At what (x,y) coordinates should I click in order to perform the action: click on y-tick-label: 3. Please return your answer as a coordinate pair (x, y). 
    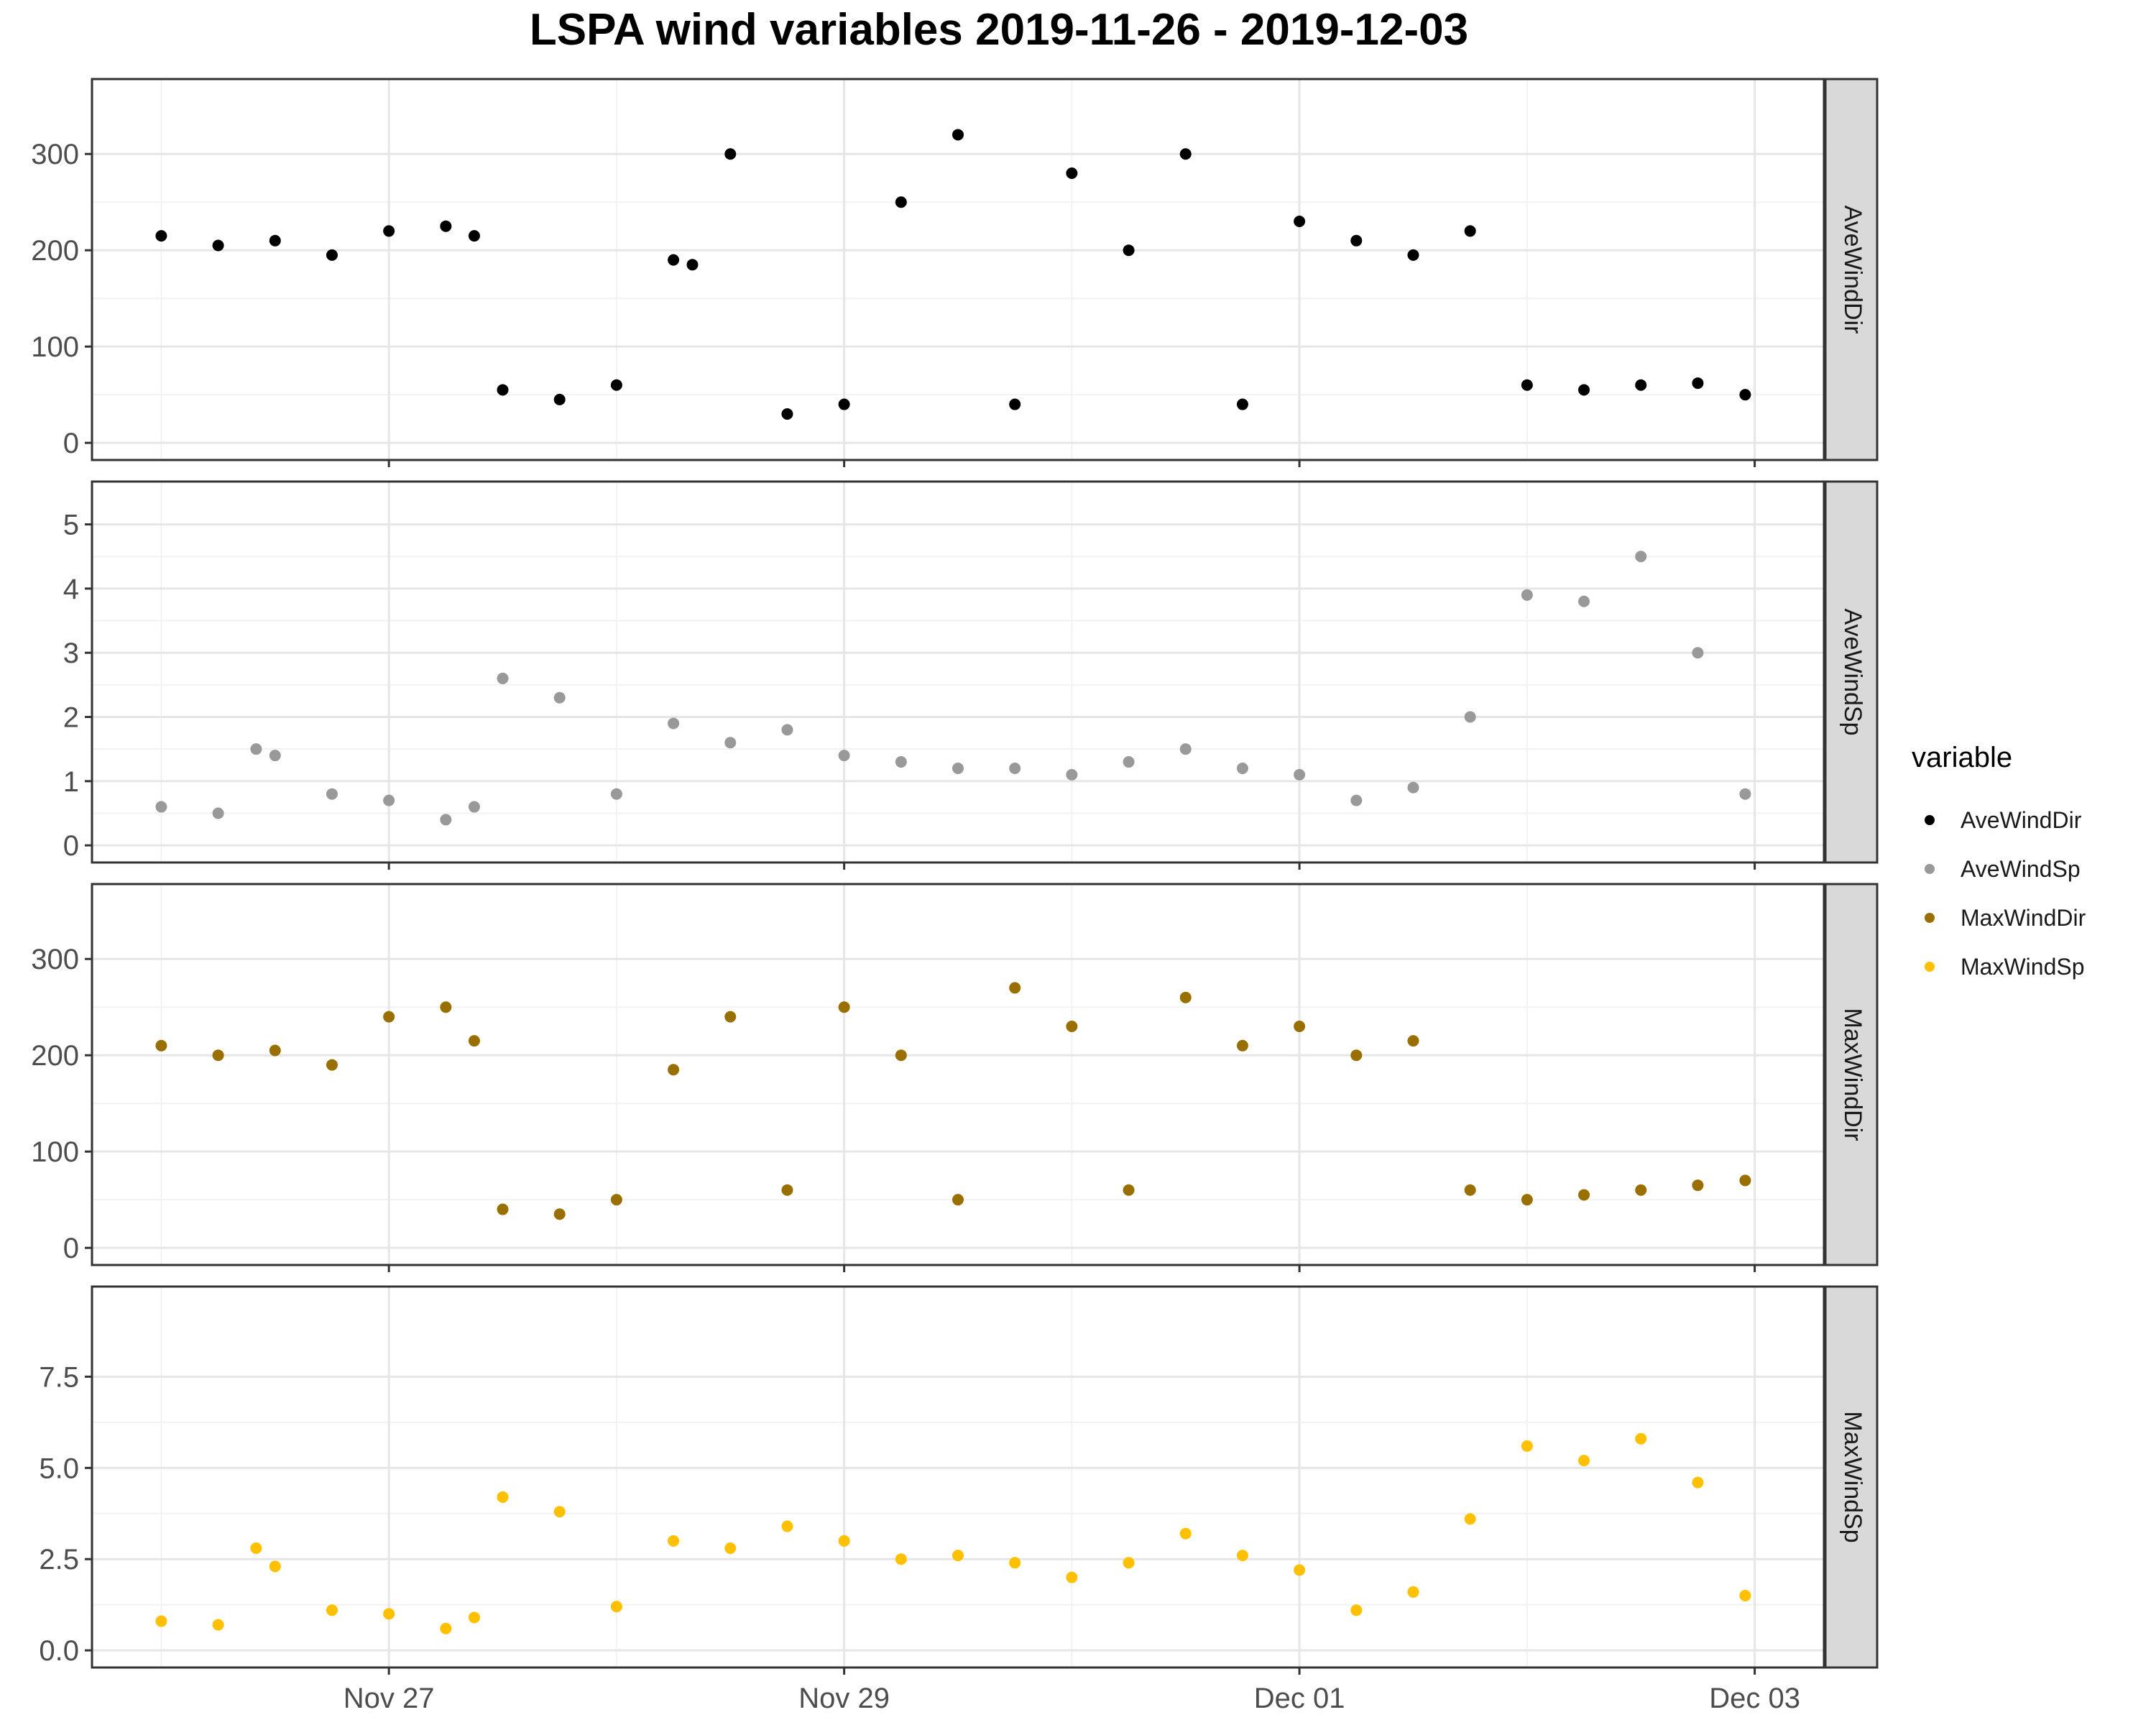
    Looking at the image, I should click on (71, 653).